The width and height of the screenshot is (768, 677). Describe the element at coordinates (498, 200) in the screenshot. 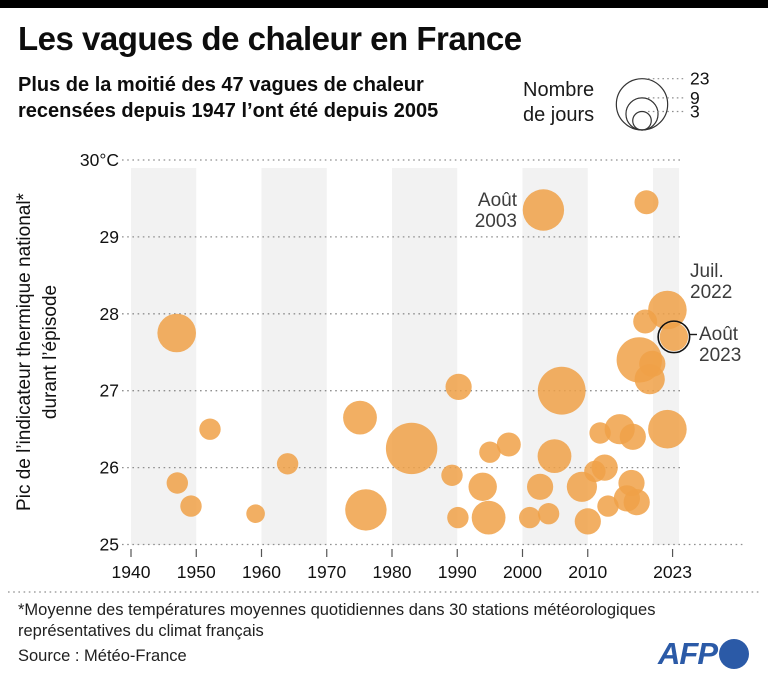

I see `annotation-aout-2003: Août` at that location.